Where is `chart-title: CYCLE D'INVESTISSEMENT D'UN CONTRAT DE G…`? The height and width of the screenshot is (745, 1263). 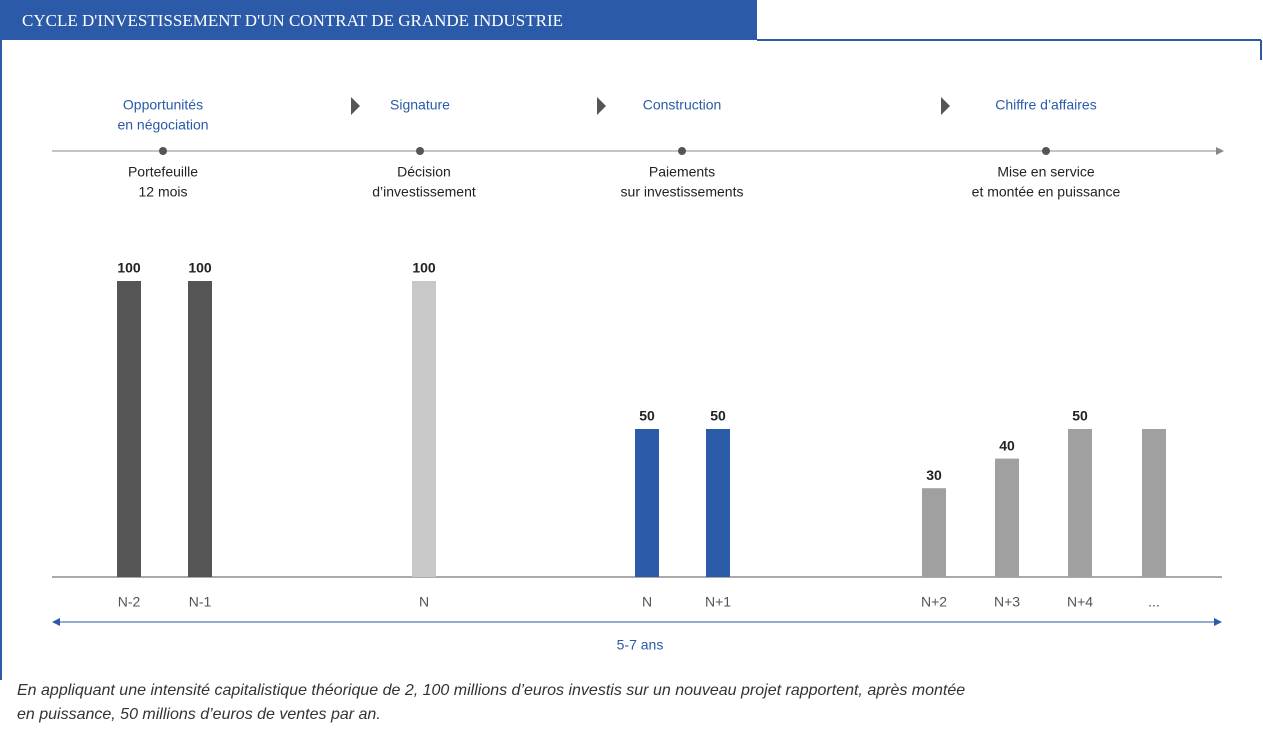
chart-title: CYCLE D'INVESTISSEMENT D'UN CONTRAT DE G… is located at coordinates (292, 20).